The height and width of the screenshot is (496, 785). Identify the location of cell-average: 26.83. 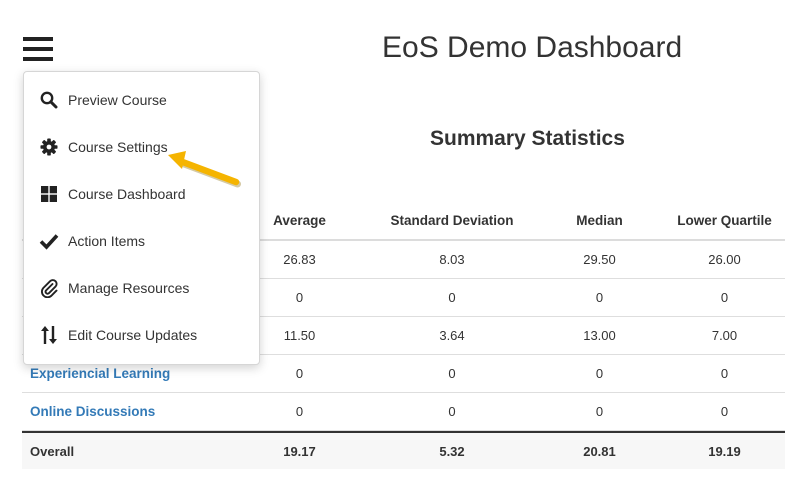
(299, 259).